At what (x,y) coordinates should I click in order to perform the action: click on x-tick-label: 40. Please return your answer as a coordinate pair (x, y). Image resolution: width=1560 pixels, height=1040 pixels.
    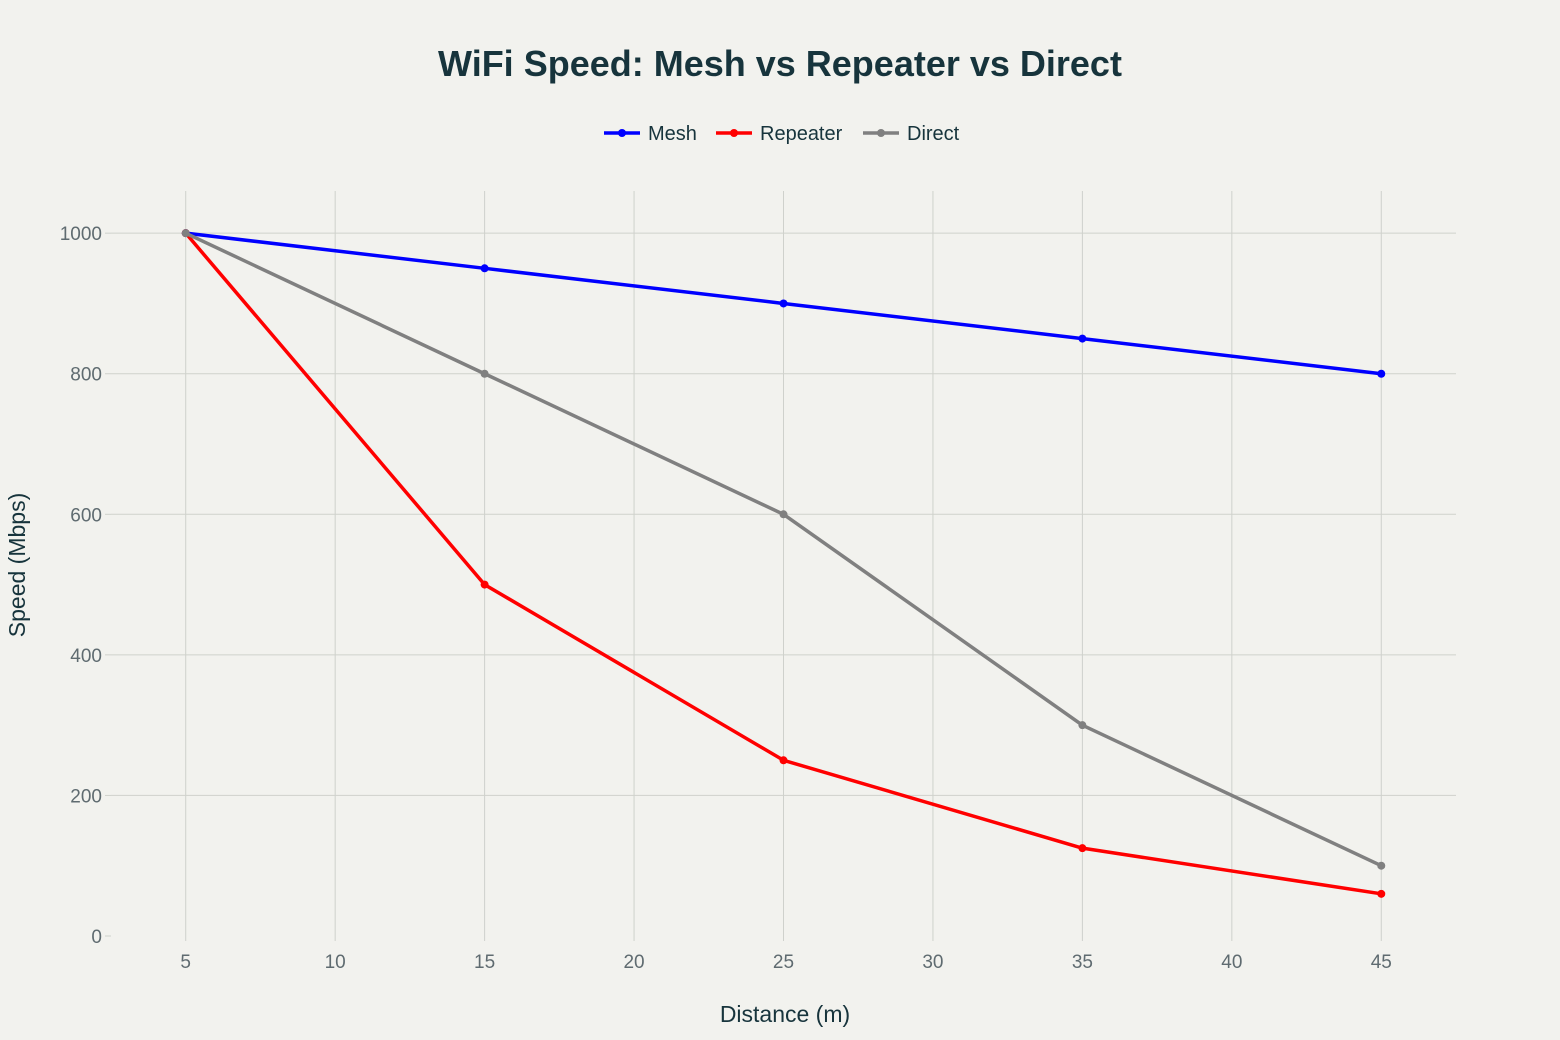
    Looking at the image, I should click on (1231, 962).